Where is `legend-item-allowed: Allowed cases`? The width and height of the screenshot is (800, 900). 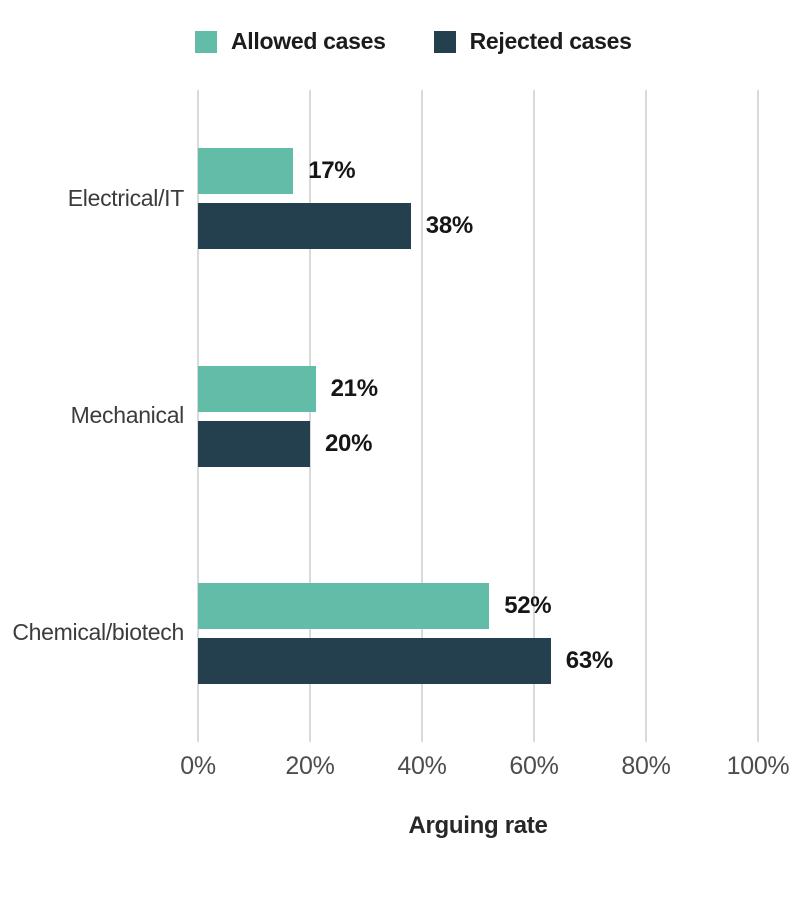
legend-item-allowed: Allowed cases is located at coordinates (290, 41).